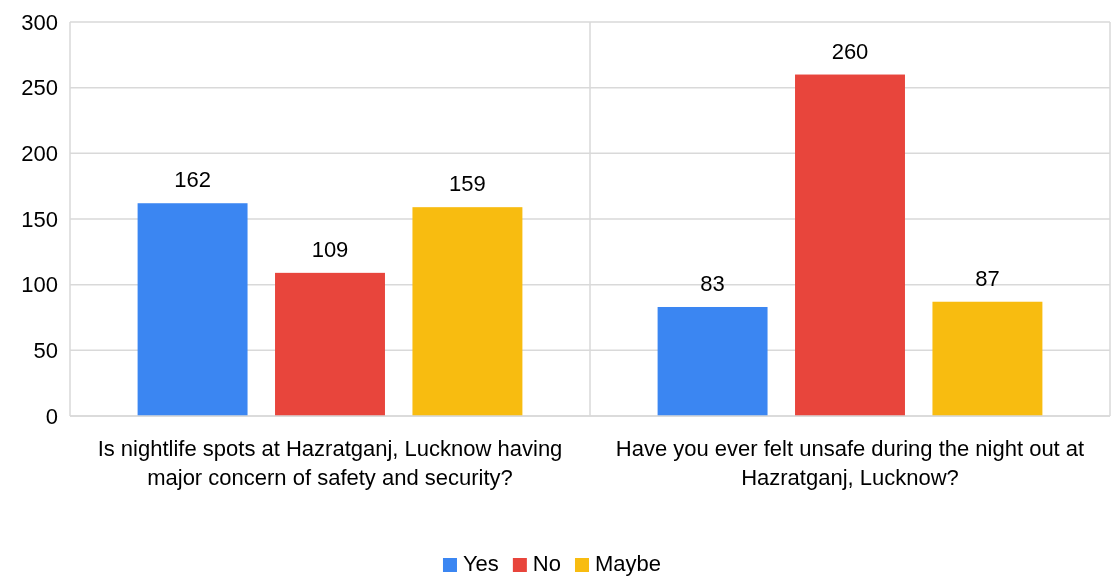 The image size is (1118, 585). I want to click on x-tick-label: Is nightlife spots at Hazratganj, Lucknow having major concern of safety and security?, so click(330, 463).